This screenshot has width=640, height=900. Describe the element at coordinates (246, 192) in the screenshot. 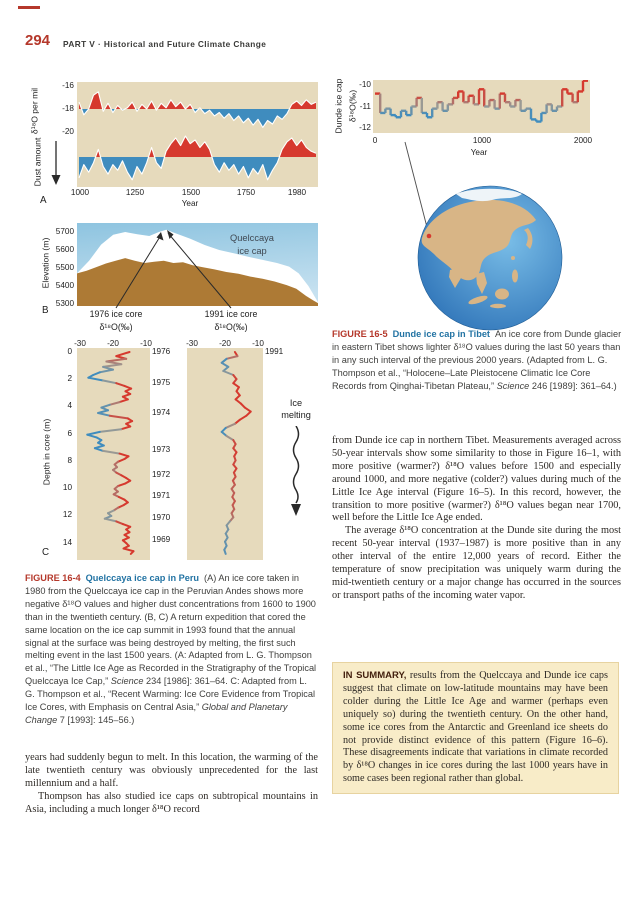

I see `axis-tick: 1750` at that location.